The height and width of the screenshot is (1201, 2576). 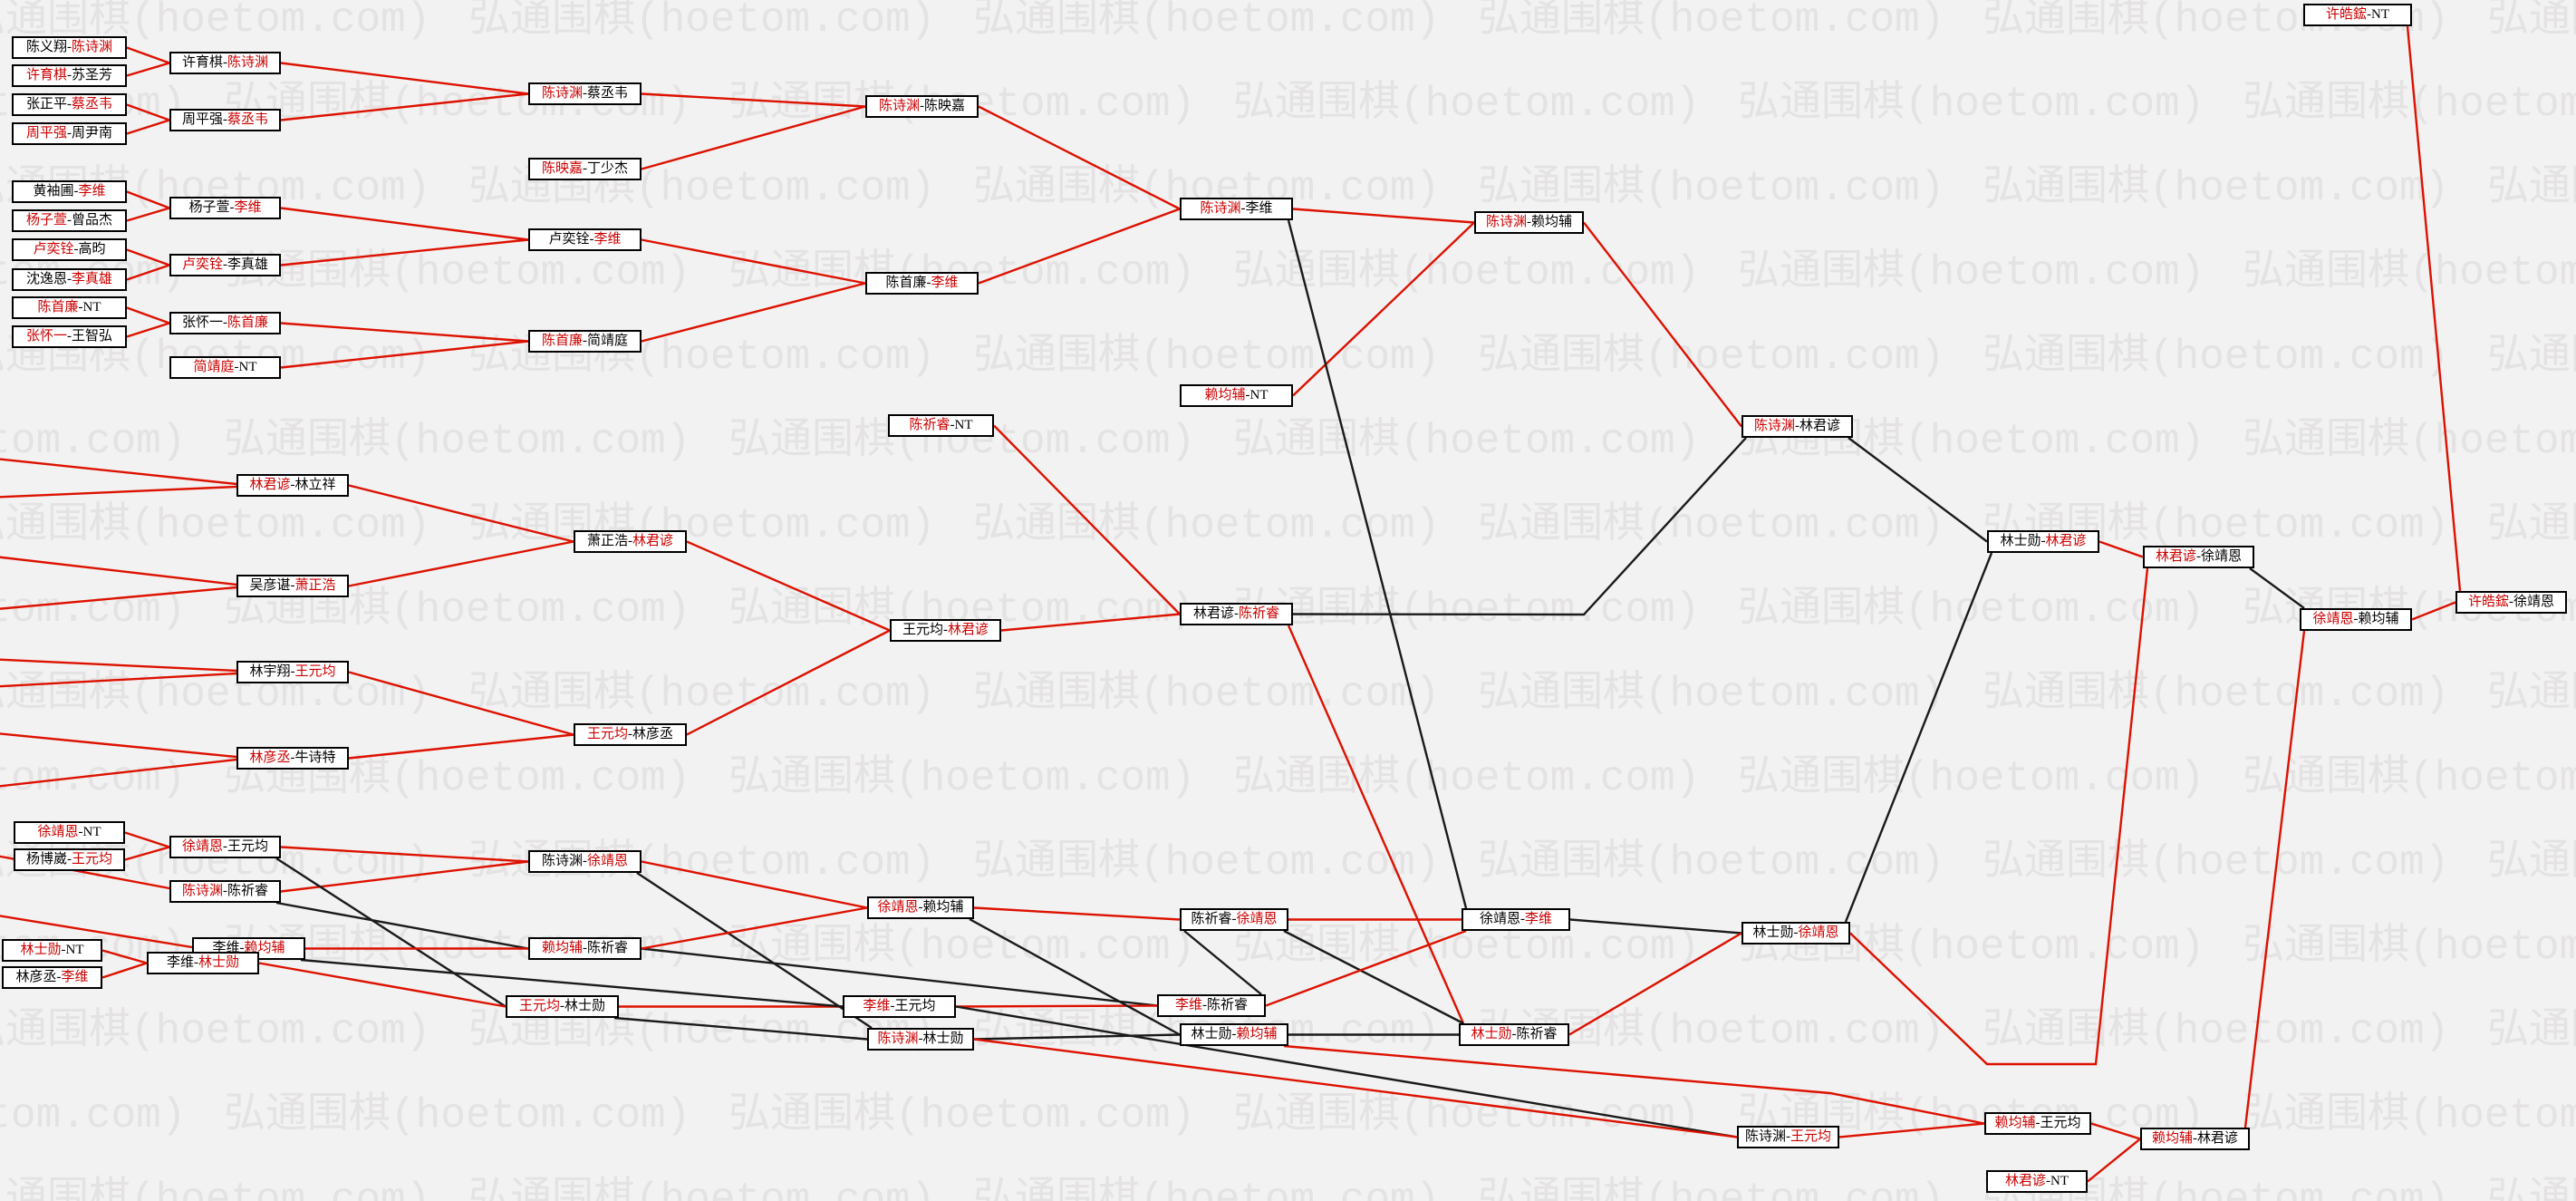 I want to click on player-name-right: 林君谚, so click(x=968, y=630).